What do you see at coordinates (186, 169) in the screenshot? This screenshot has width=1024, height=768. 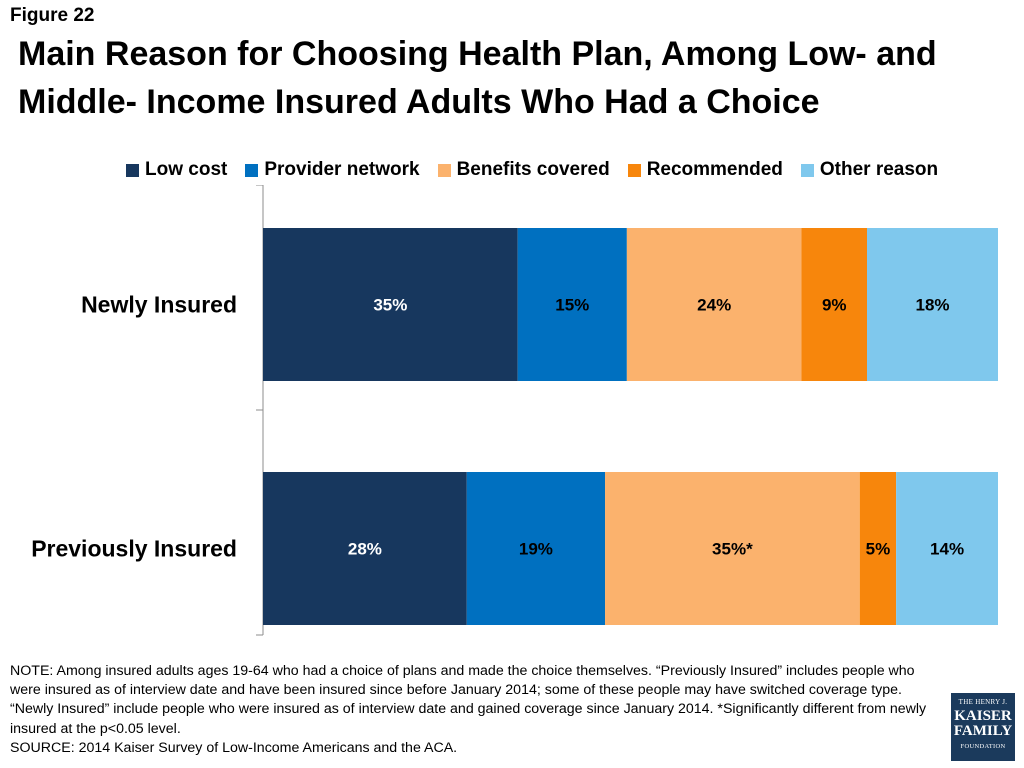 I see `legend-label: Low cost` at bounding box center [186, 169].